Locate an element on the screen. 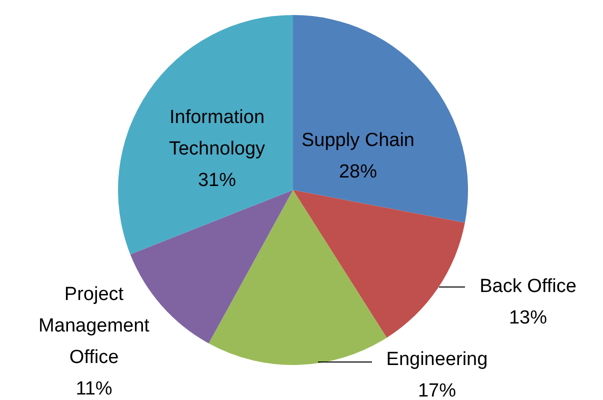 Image resolution: width=603 pixels, height=400 pixels. slice-label: Information Technology is located at coordinates (217, 133).